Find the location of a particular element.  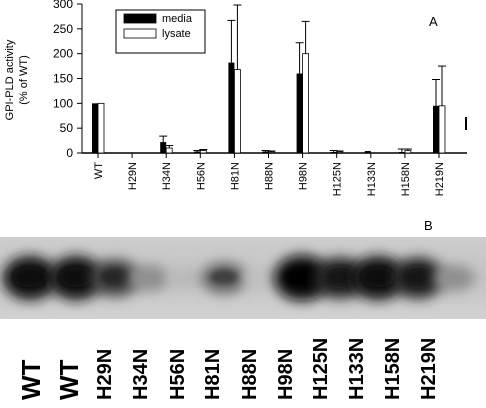

x-tick-label: H29N is located at coordinates (133, 176).